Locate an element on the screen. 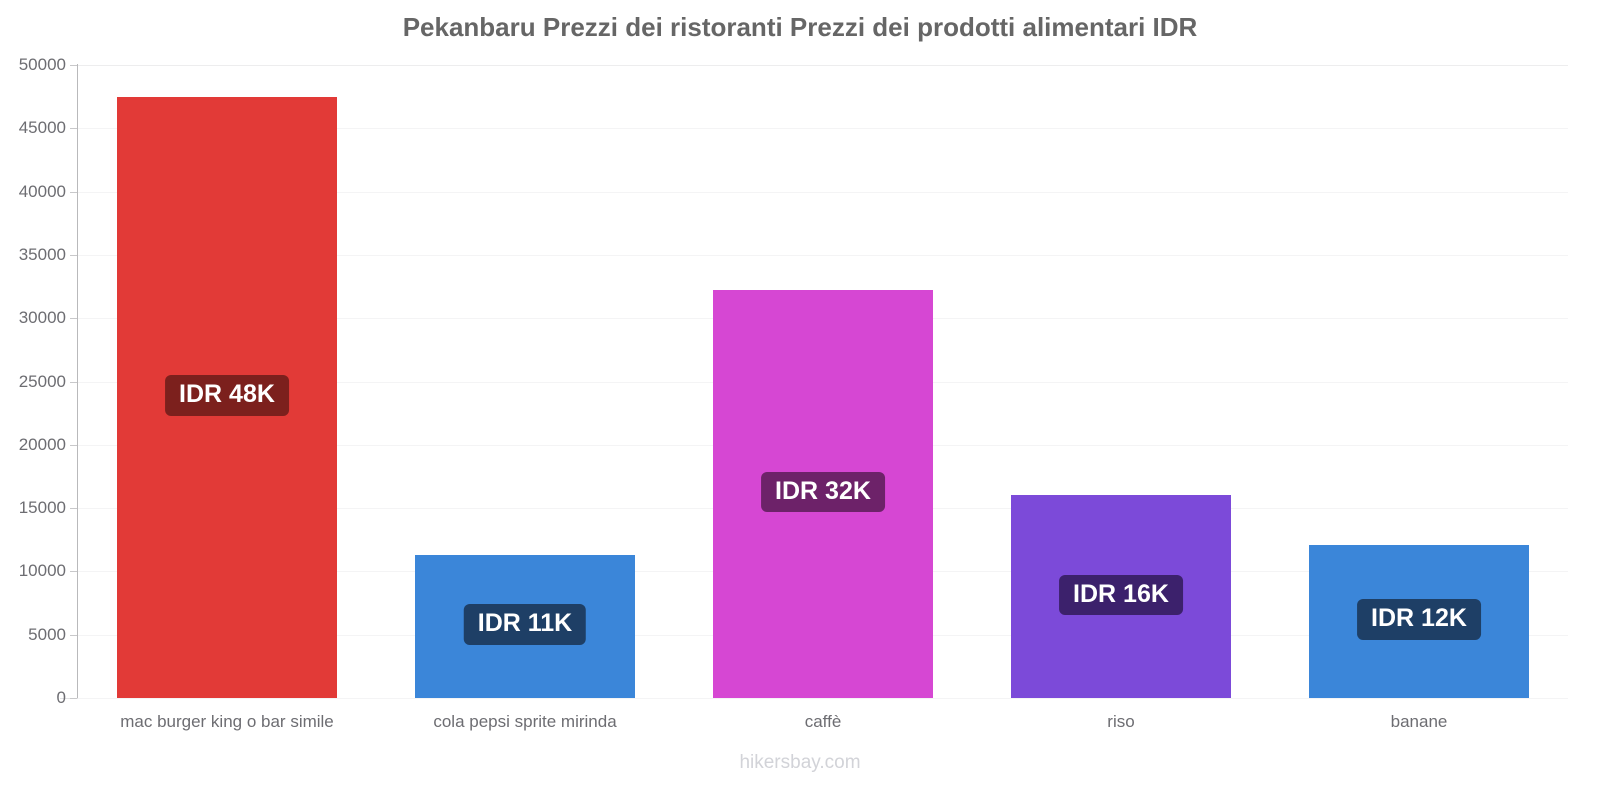  bar: IDR 16K is located at coordinates (1121, 596).